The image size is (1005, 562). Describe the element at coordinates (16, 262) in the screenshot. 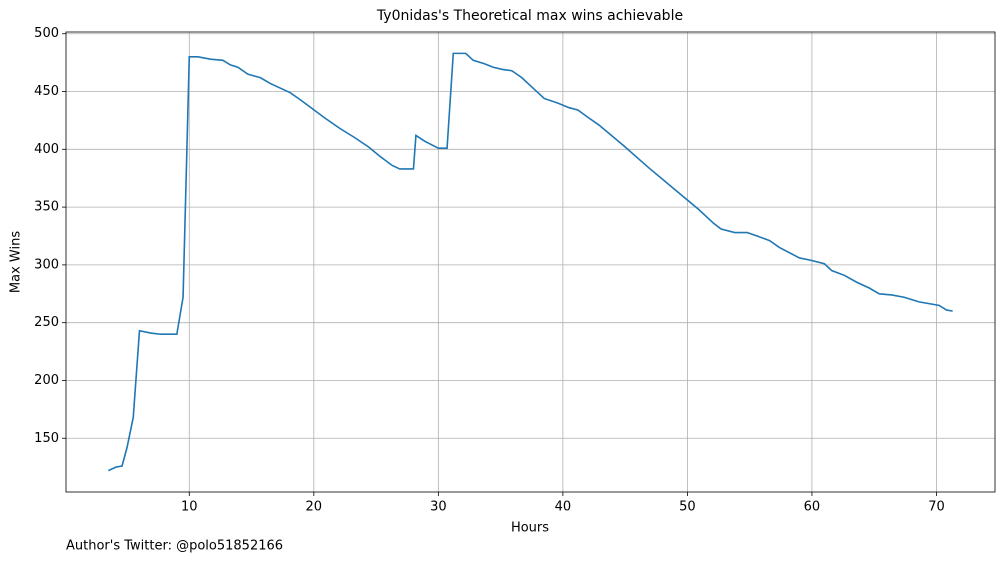

I see `y-axis-label: Max Wins` at that location.